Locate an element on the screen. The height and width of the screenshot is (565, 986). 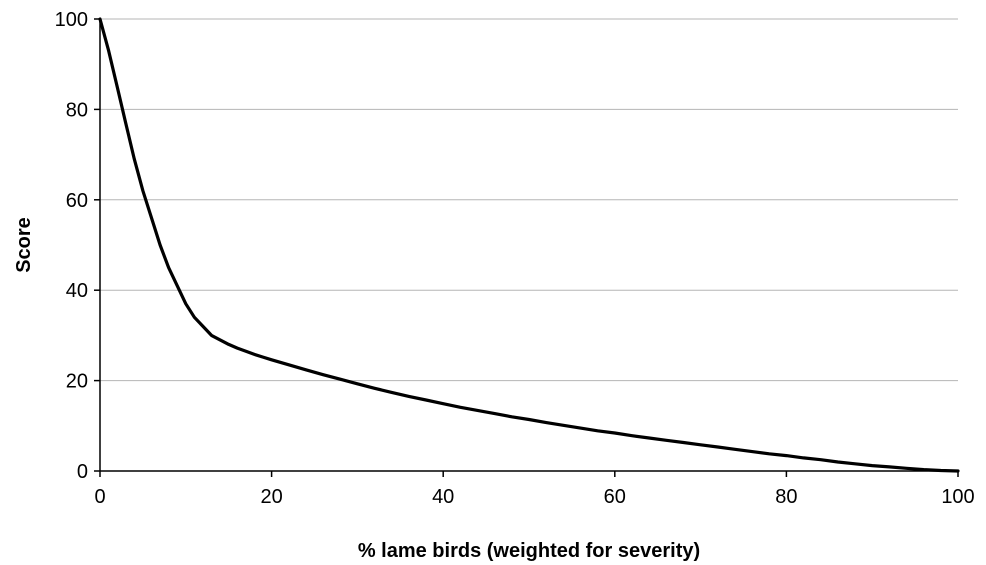
x-tick-label-0: 0 is located at coordinates (99, 497).